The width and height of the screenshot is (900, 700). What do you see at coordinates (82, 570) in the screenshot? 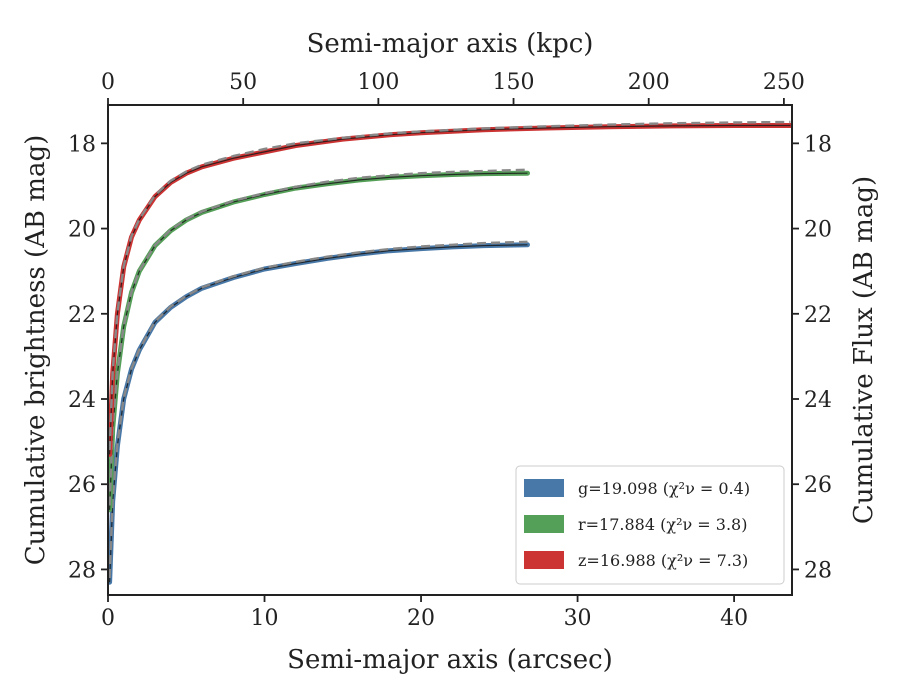
I see `y-tick-label: 28` at bounding box center [82, 570].